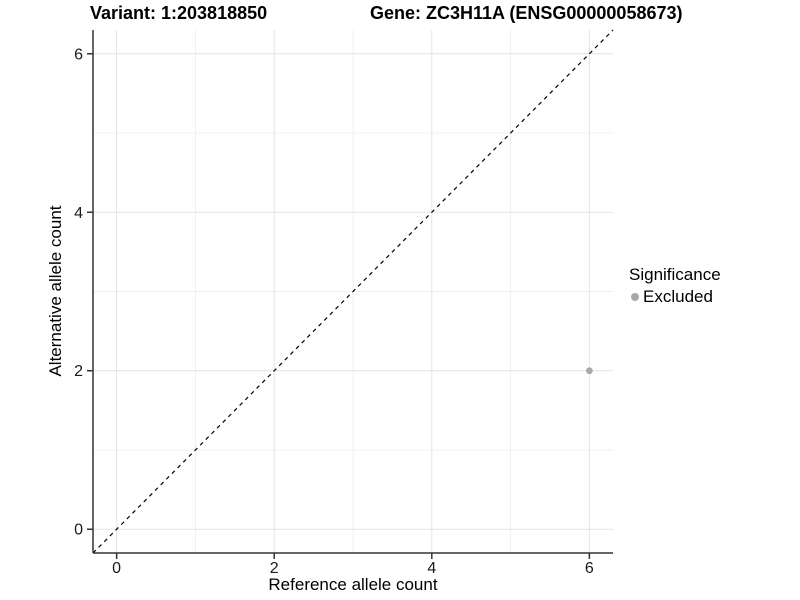 The height and width of the screenshot is (600, 800). I want to click on legend-item-label: Excluded, so click(678, 296).